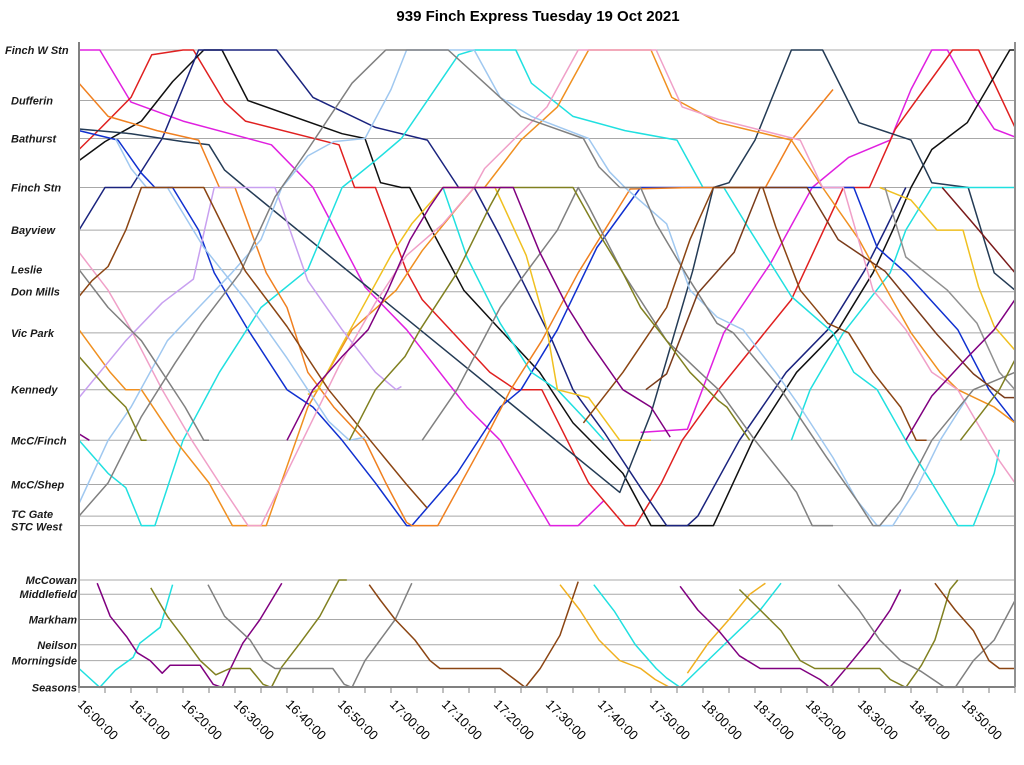 This screenshot has height=765, width=1024. I want to click on stop-label: Neilson, so click(57, 646).